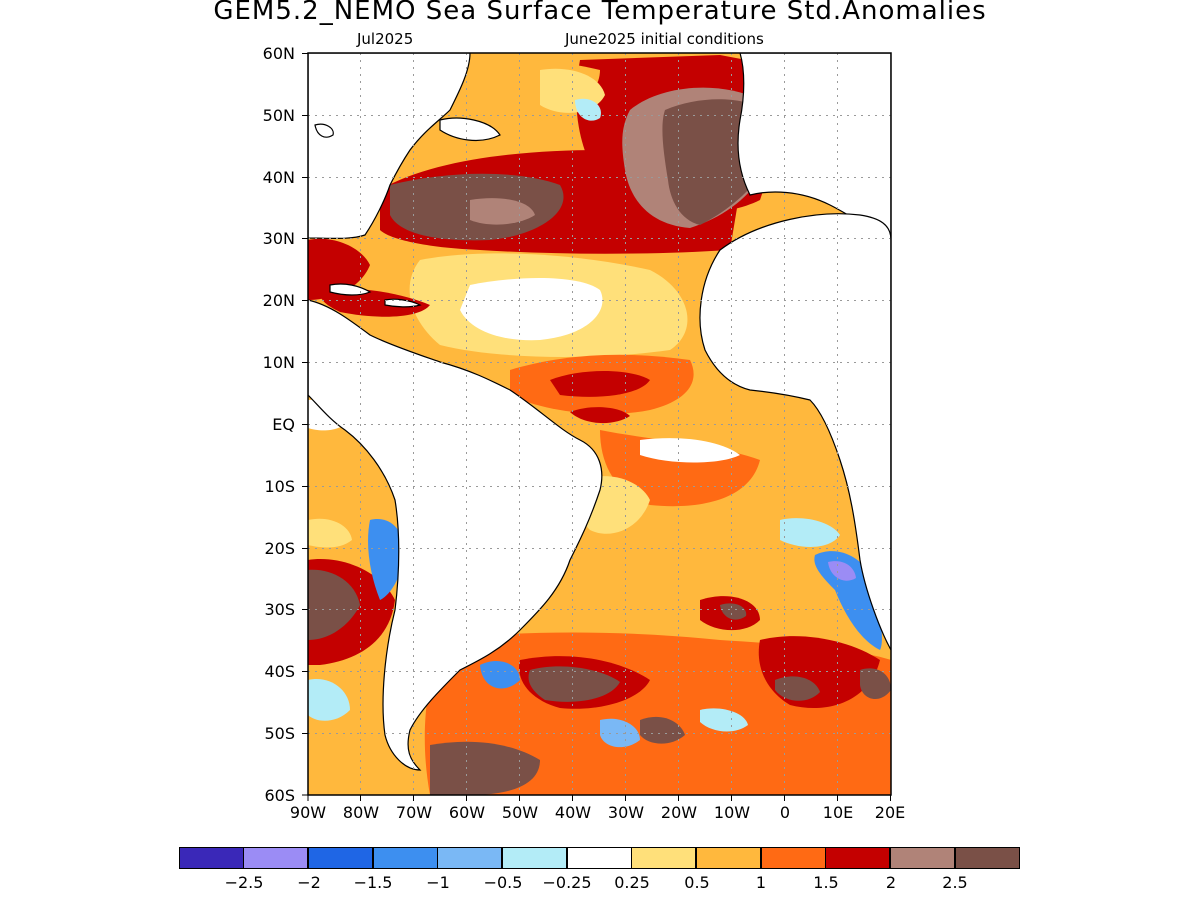 Image resolution: width=1200 pixels, height=900 pixels. I want to click on lon-label: 40W, so click(573, 812).